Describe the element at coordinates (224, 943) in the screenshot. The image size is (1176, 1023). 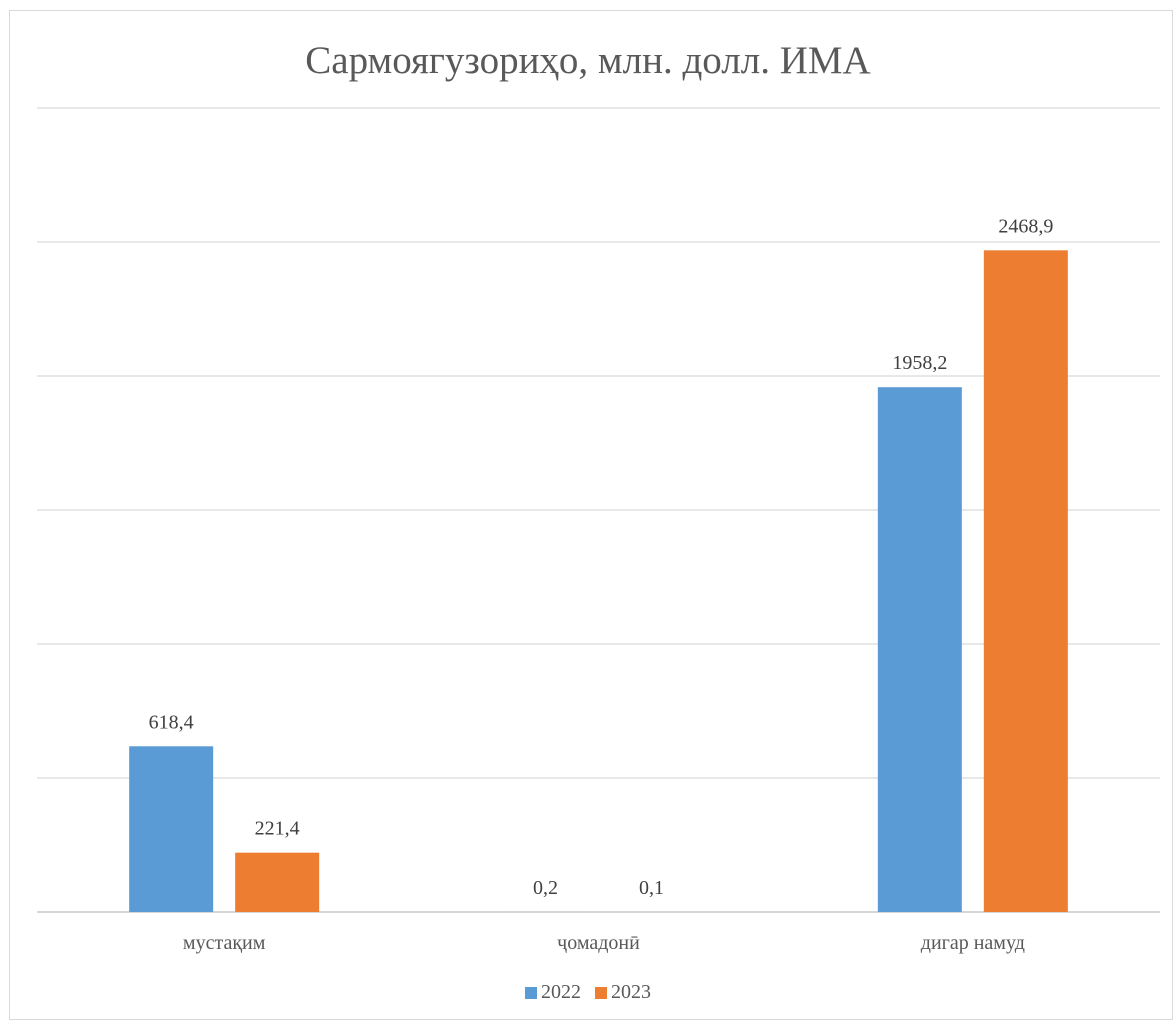
I see `category-label-0: мустақим` at that location.